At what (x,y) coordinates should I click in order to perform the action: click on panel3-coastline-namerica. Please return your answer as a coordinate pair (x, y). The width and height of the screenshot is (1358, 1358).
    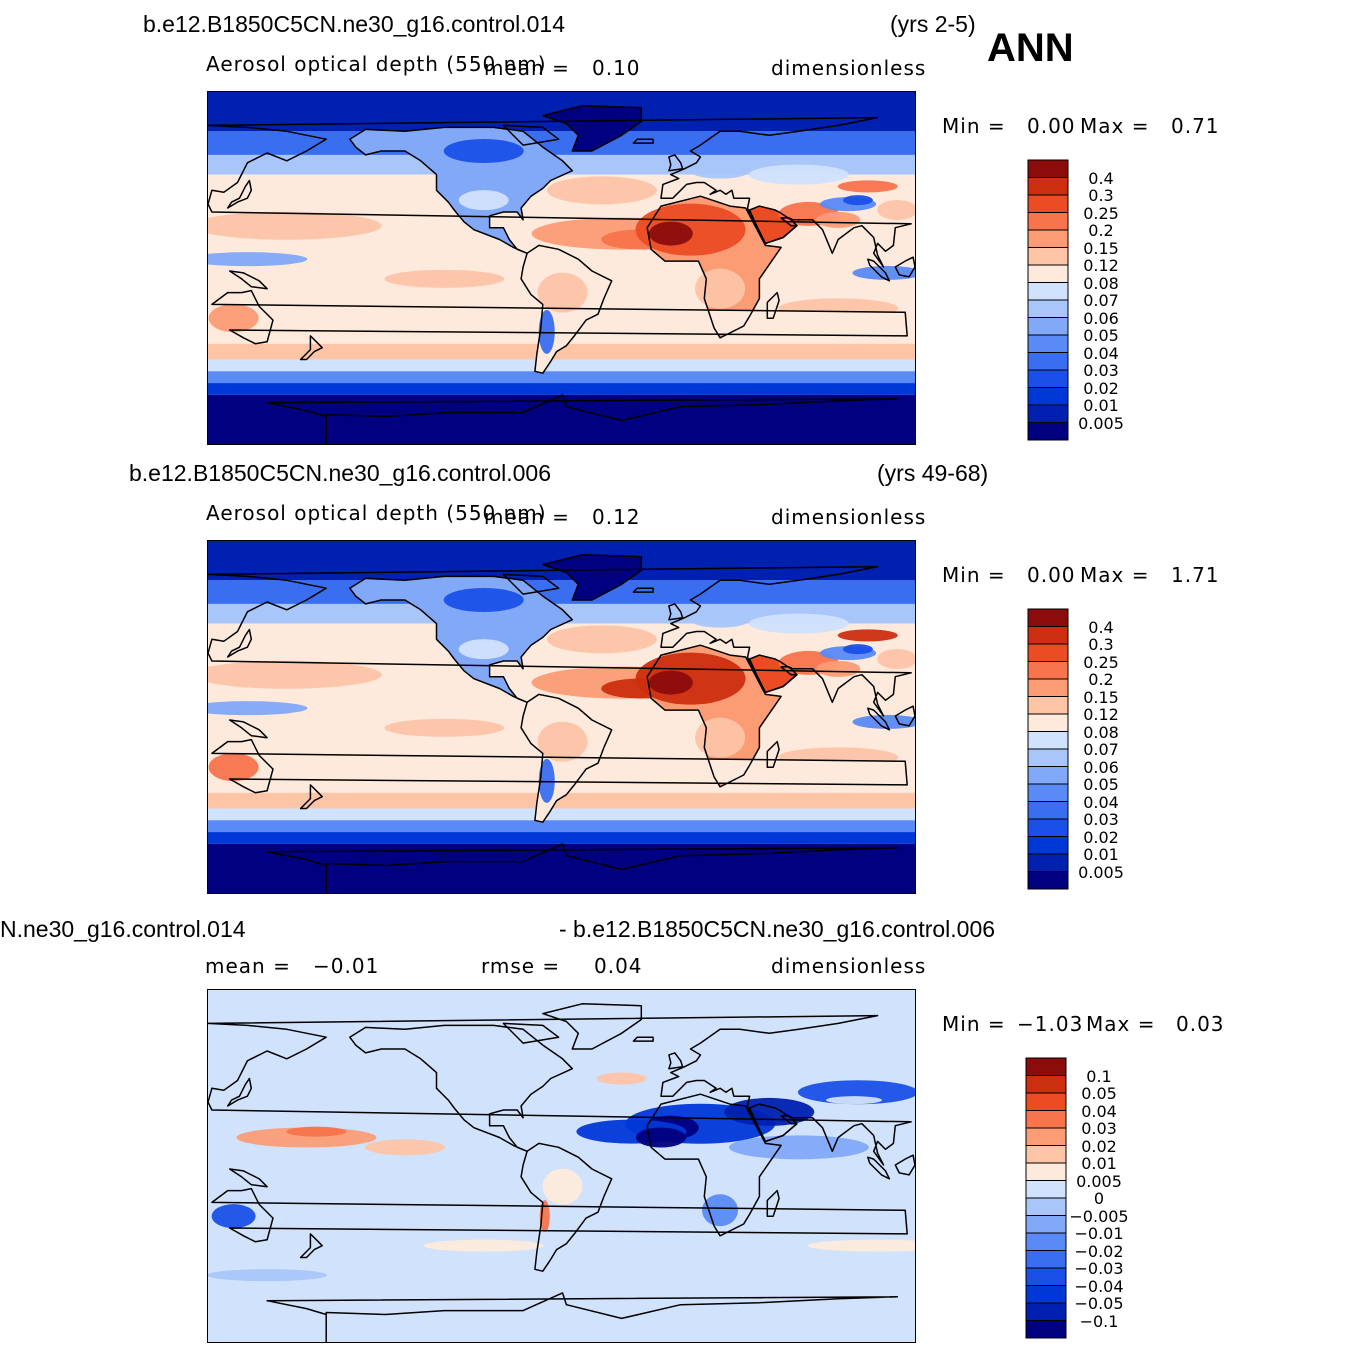
    Looking at the image, I should click on (461, 1088).